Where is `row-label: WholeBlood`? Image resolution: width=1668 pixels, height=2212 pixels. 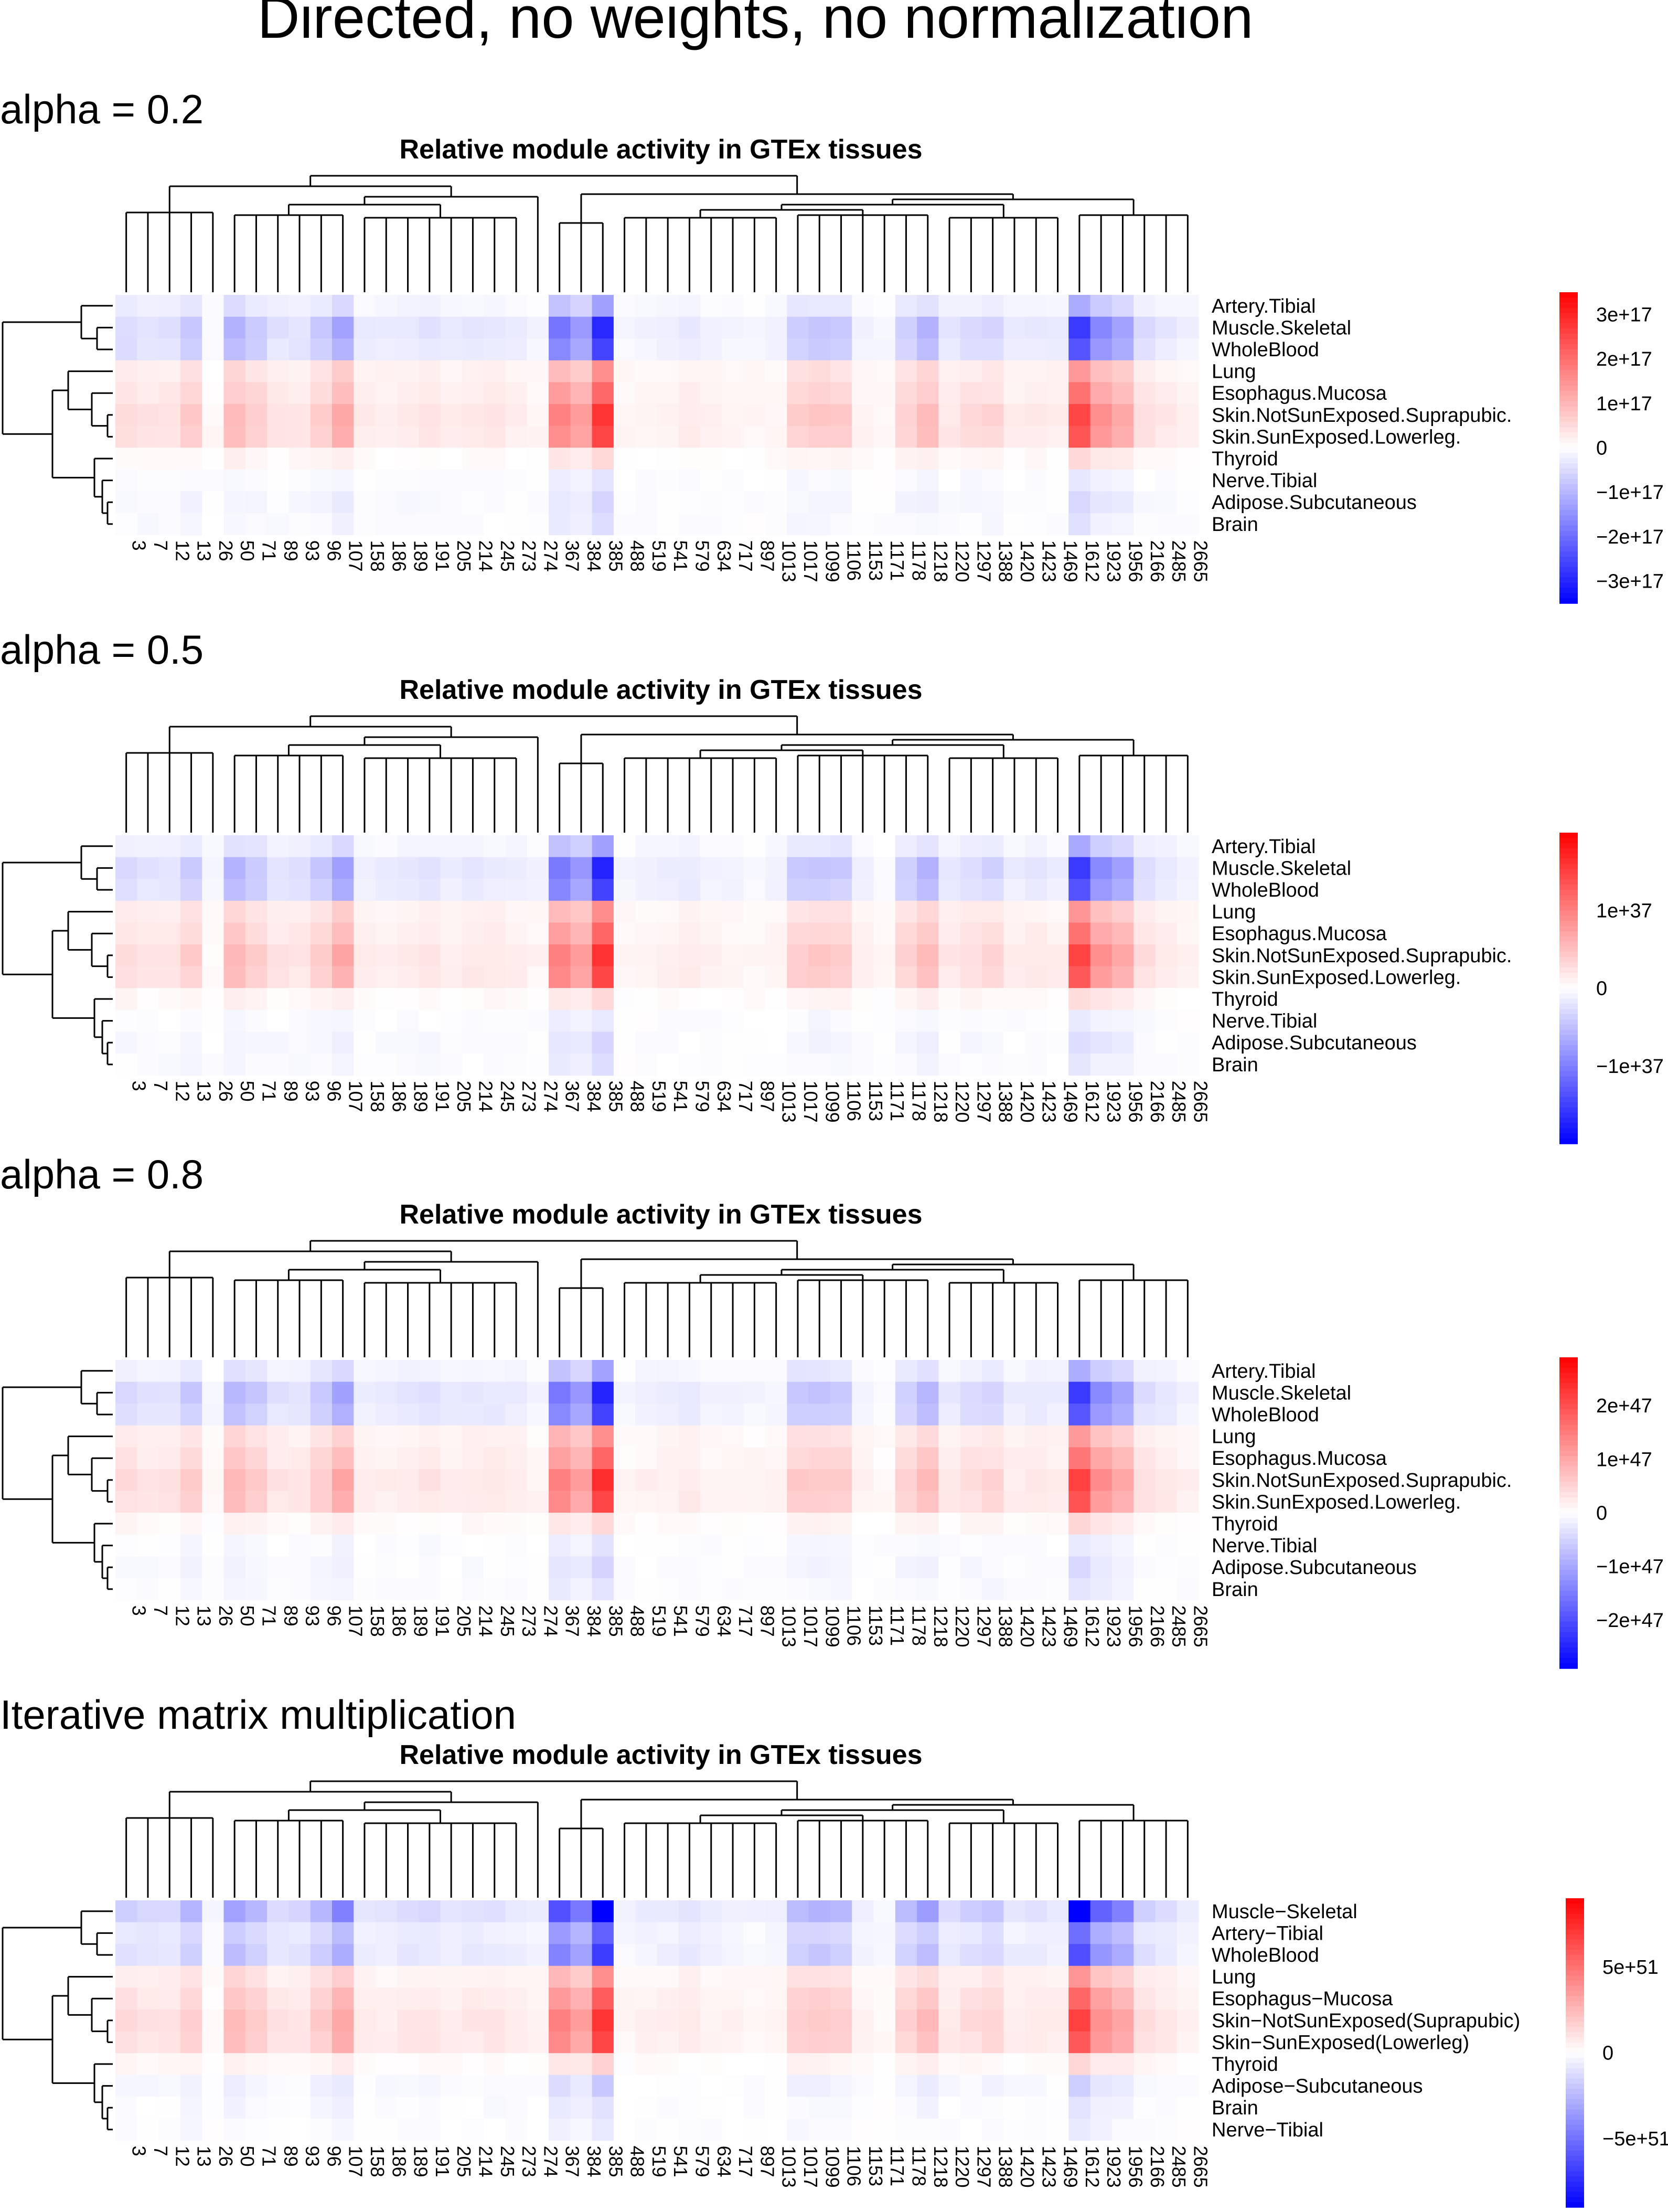 row-label: WholeBlood is located at coordinates (1265, 890).